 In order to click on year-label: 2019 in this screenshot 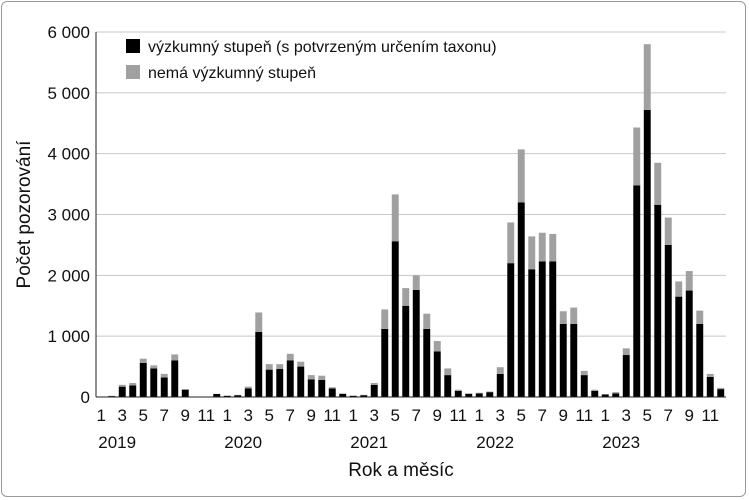, I will do `click(117, 442)`.